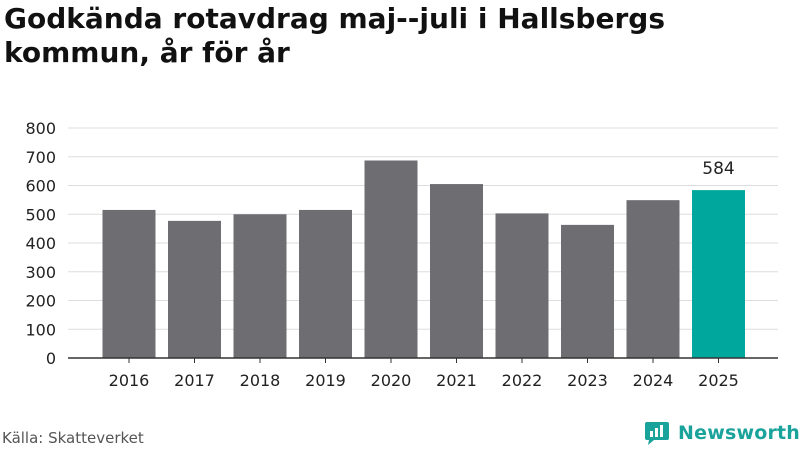 The height and width of the screenshot is (450, 800). What do you see at coordinates (587, 380) in the screenshot?
I see `x-tick-label-2023: 2023` at bounding box center [587, 380].